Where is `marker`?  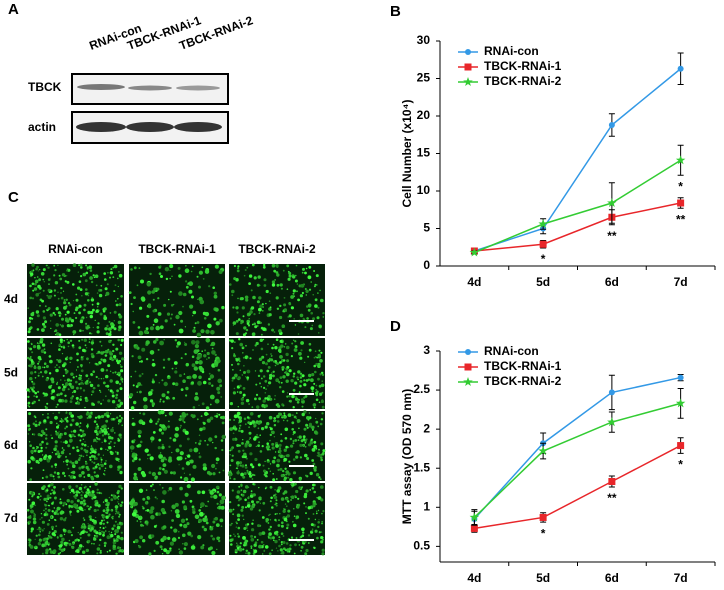 marker is located at coordinates (468, 81).